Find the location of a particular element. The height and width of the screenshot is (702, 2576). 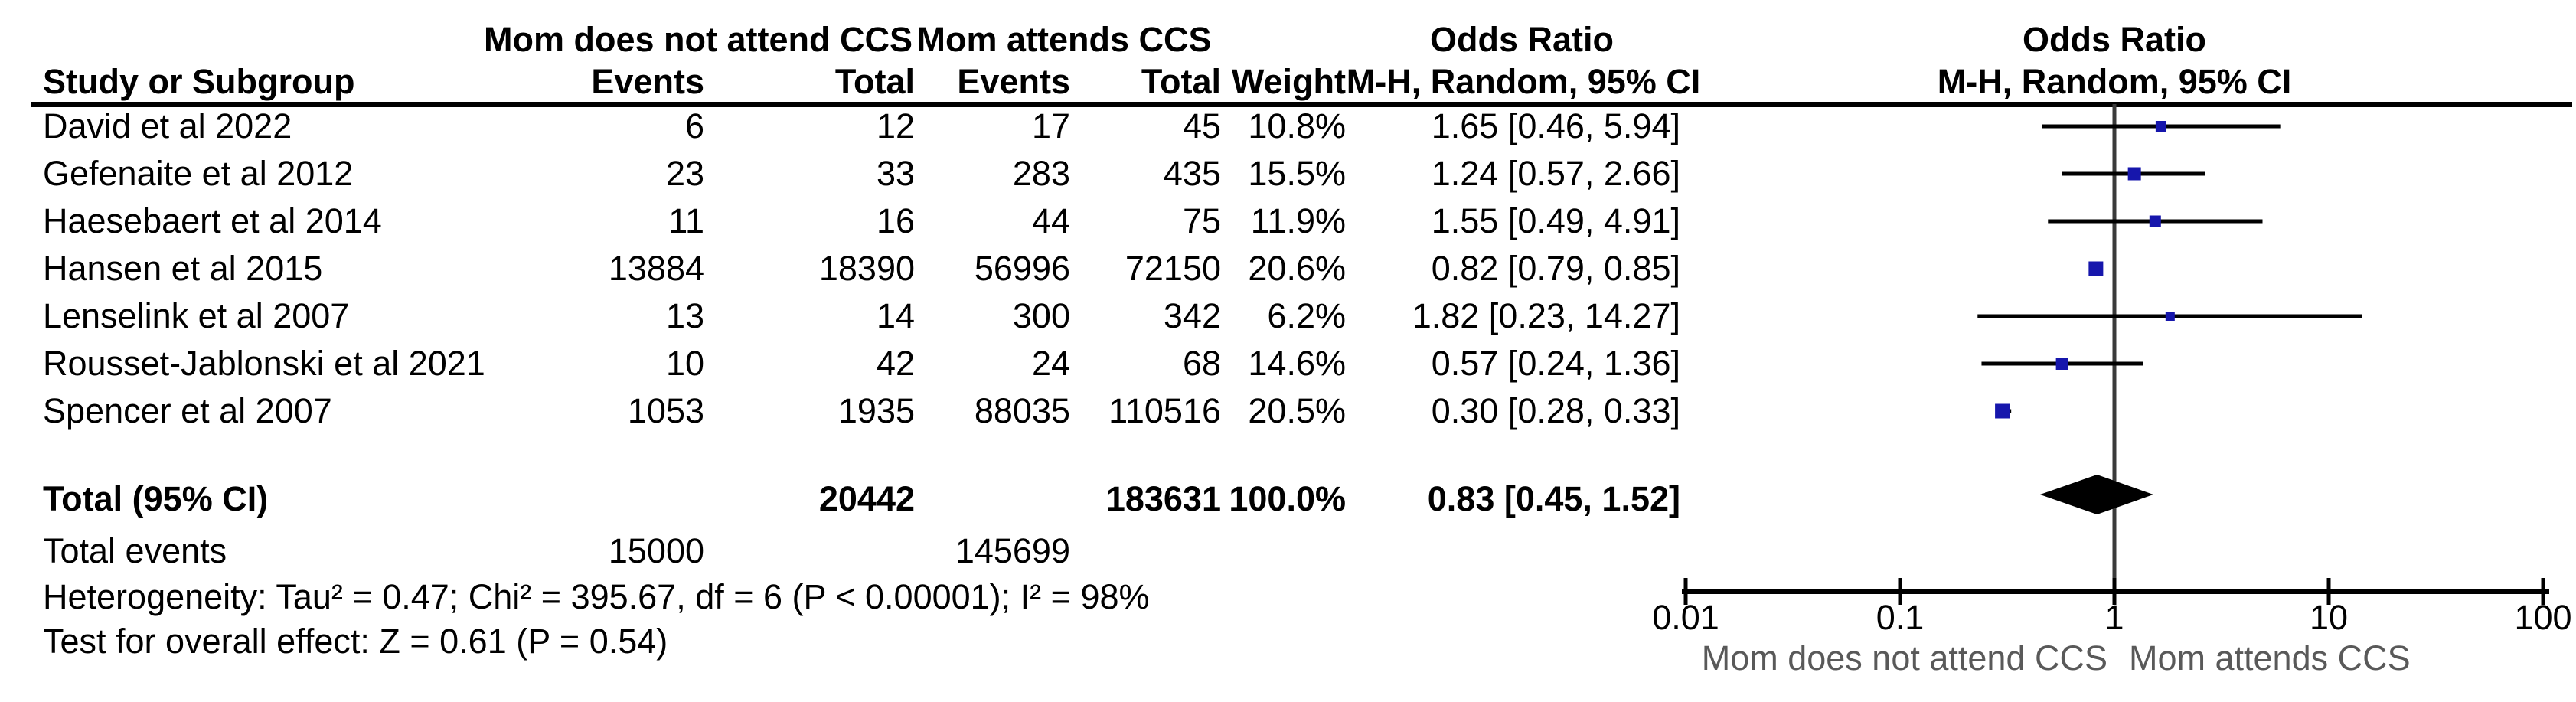

axis-tick-label: 100 is located at coordinates (2543, 618).